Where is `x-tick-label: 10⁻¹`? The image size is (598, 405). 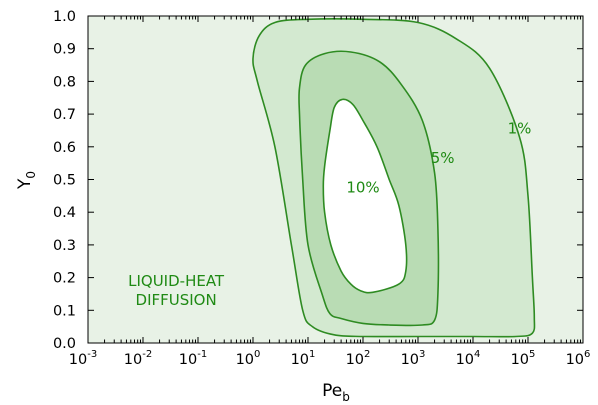 x-tick-label: 10⁻¹ is located at coordinates (193, 358).